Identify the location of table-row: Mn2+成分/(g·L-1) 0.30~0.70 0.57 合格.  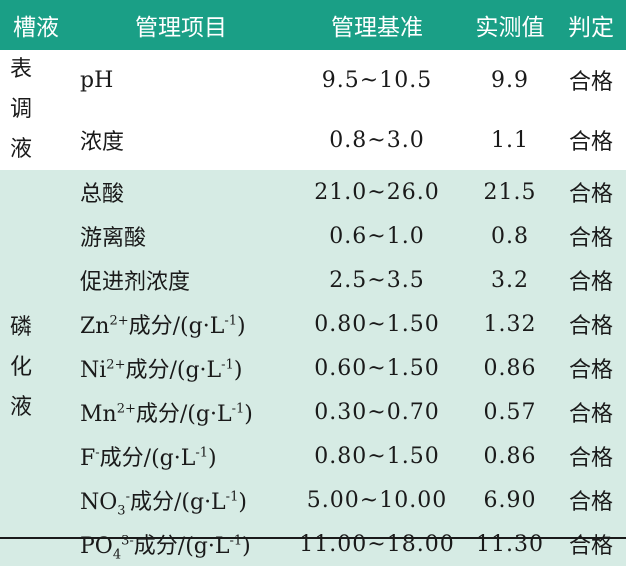
(313, 412).